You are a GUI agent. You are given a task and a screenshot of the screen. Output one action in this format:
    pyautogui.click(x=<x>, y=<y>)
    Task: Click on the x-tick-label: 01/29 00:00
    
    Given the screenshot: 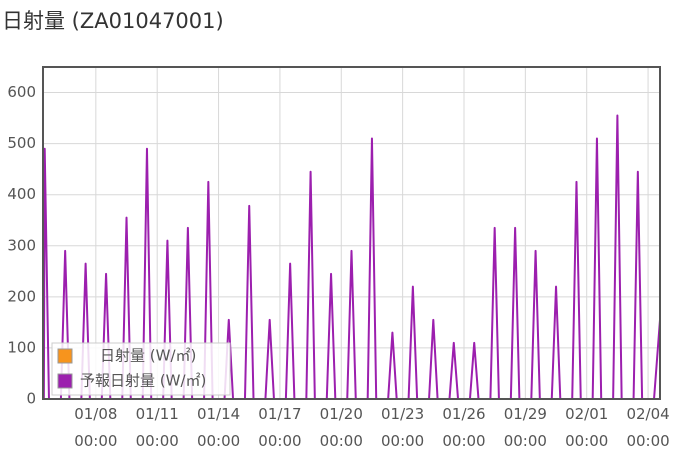 What is the action you would take?
    pyautogui.click(x=525, y=427)
    